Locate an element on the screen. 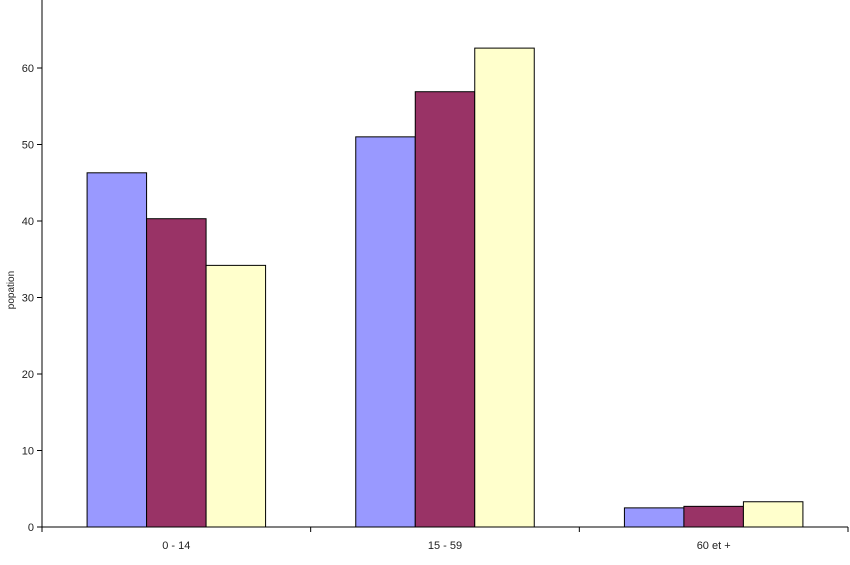 Image resolution: width=850 pixels, height=565 pixels. y-tick-label: 20 is located at coordinates (28, 375).